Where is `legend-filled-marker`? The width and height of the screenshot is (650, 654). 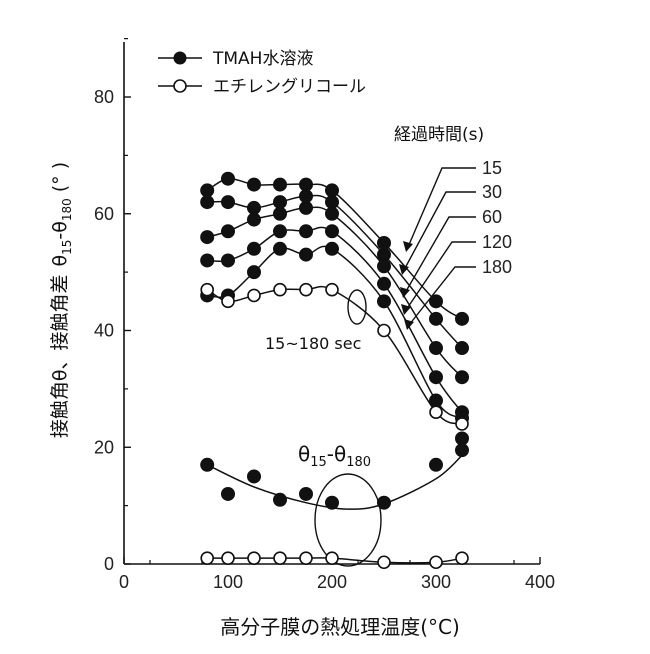
legend-filled-marker is located at coordinates (180, 58).